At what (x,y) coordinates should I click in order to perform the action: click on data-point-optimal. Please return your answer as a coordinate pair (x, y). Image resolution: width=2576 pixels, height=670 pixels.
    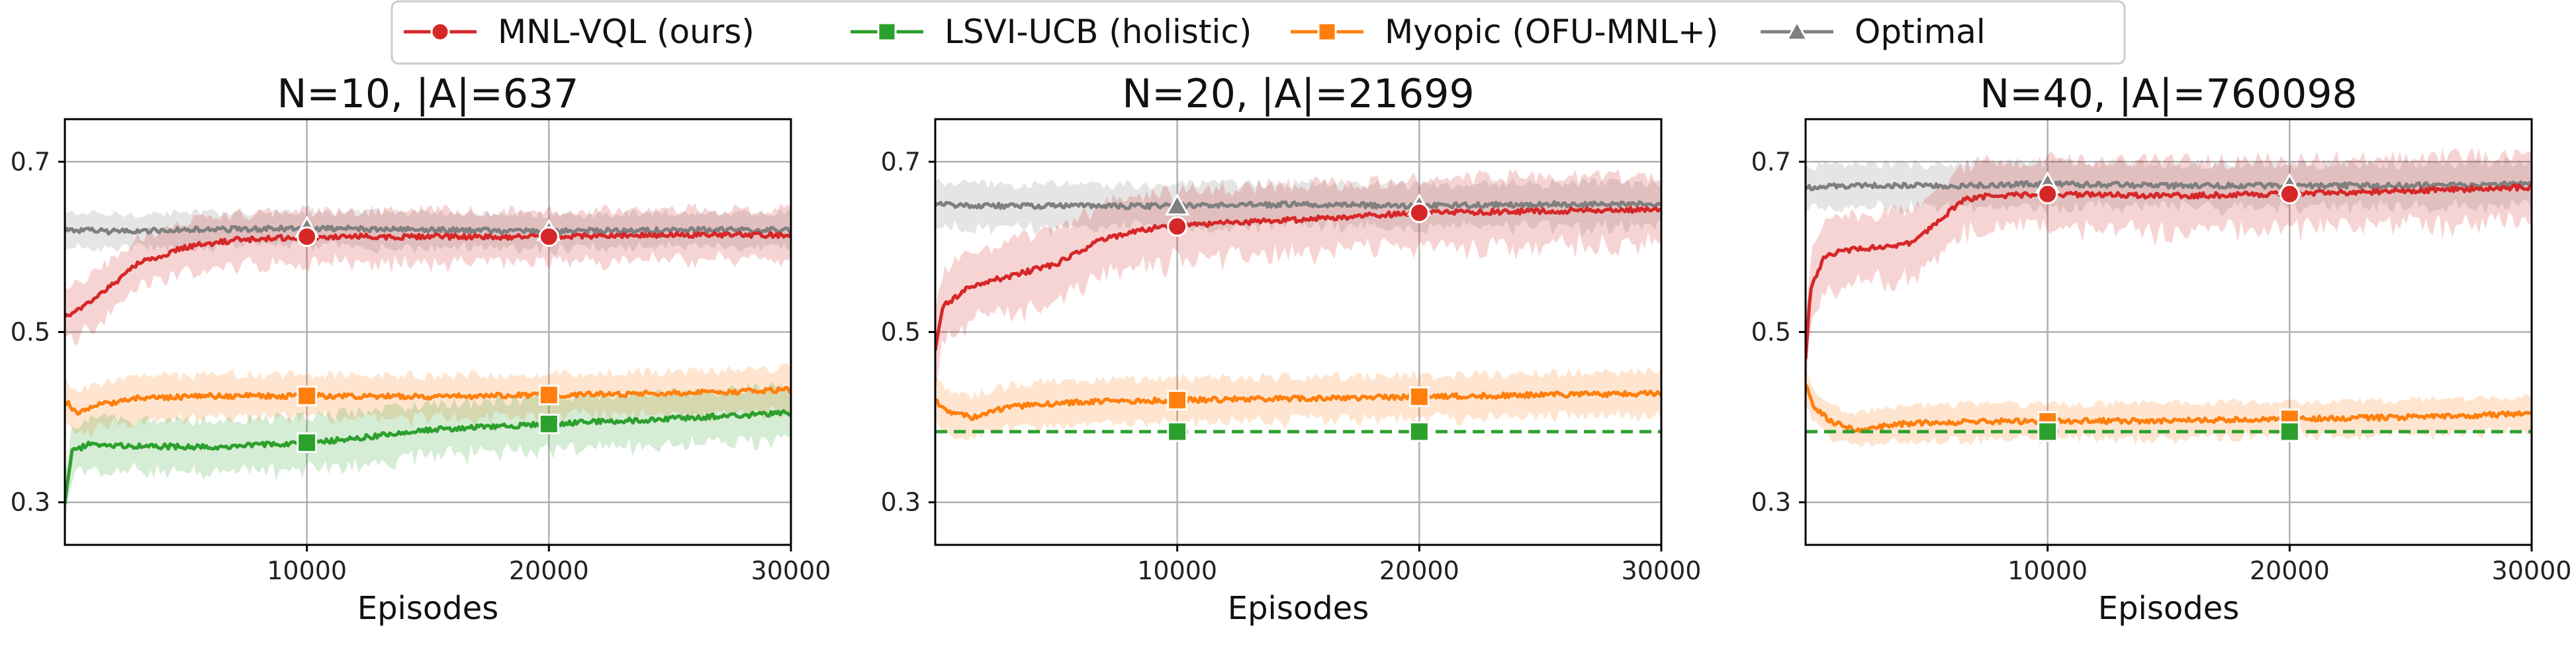
    Looking at the image, I should click on (1177, 204).